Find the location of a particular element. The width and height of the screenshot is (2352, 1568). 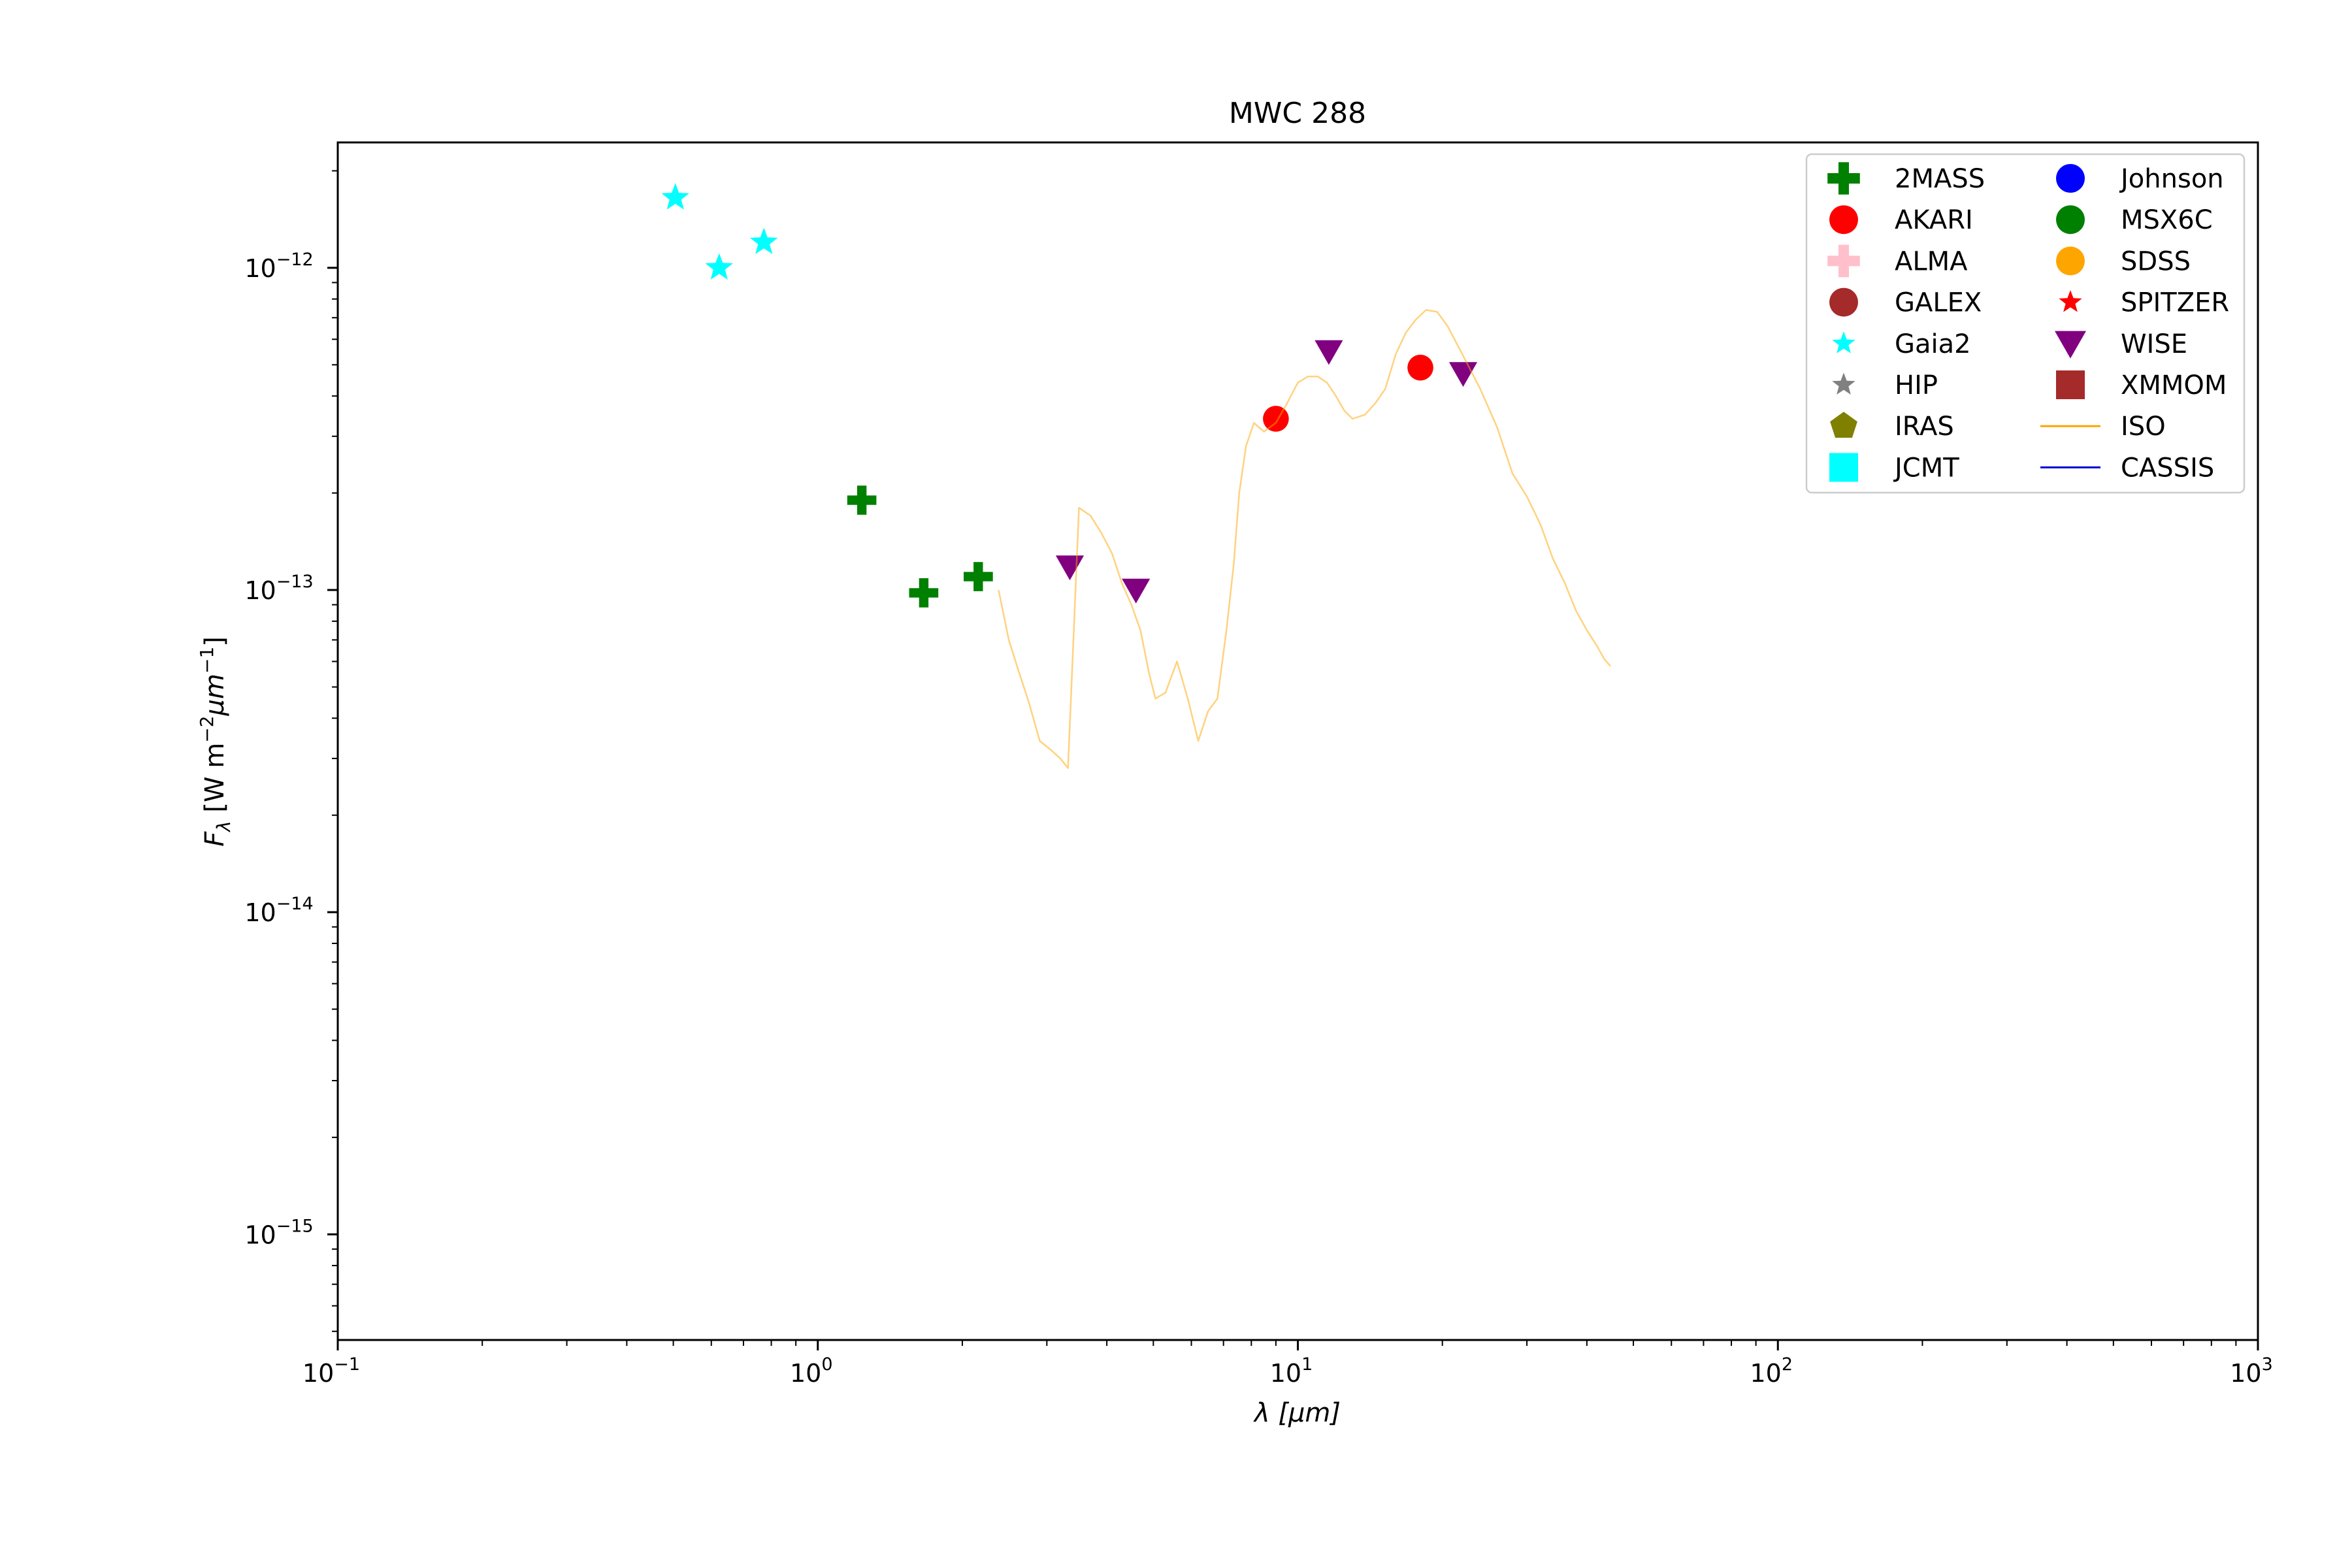

legend-label: WISE is located at coordinates (2154, 344).